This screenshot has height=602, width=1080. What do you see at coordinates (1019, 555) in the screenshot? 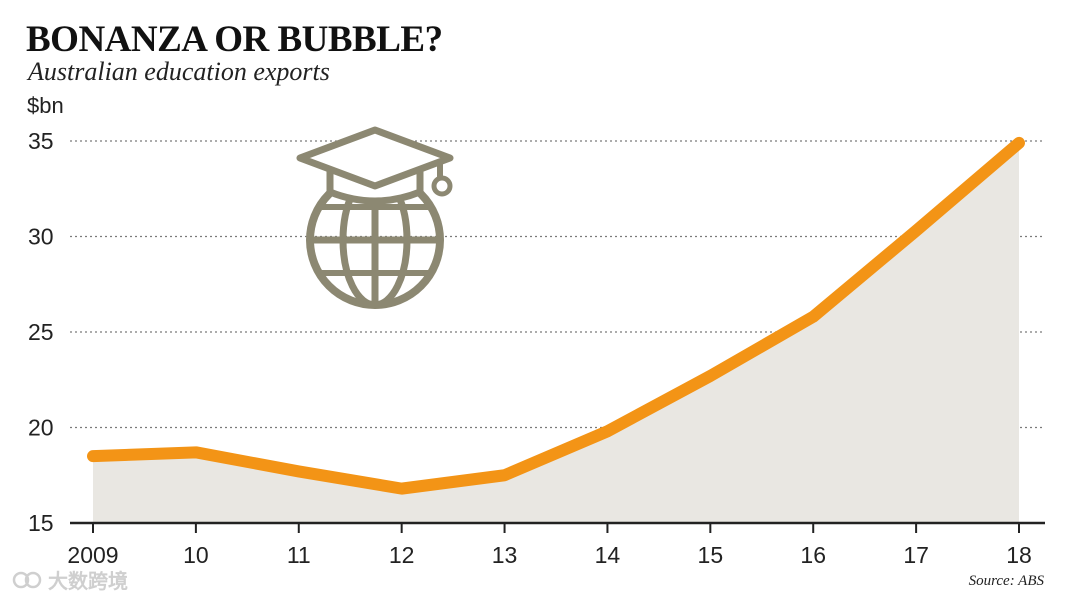
I see `x-tick-label-18: 18` at bounding box center [1019, 555].